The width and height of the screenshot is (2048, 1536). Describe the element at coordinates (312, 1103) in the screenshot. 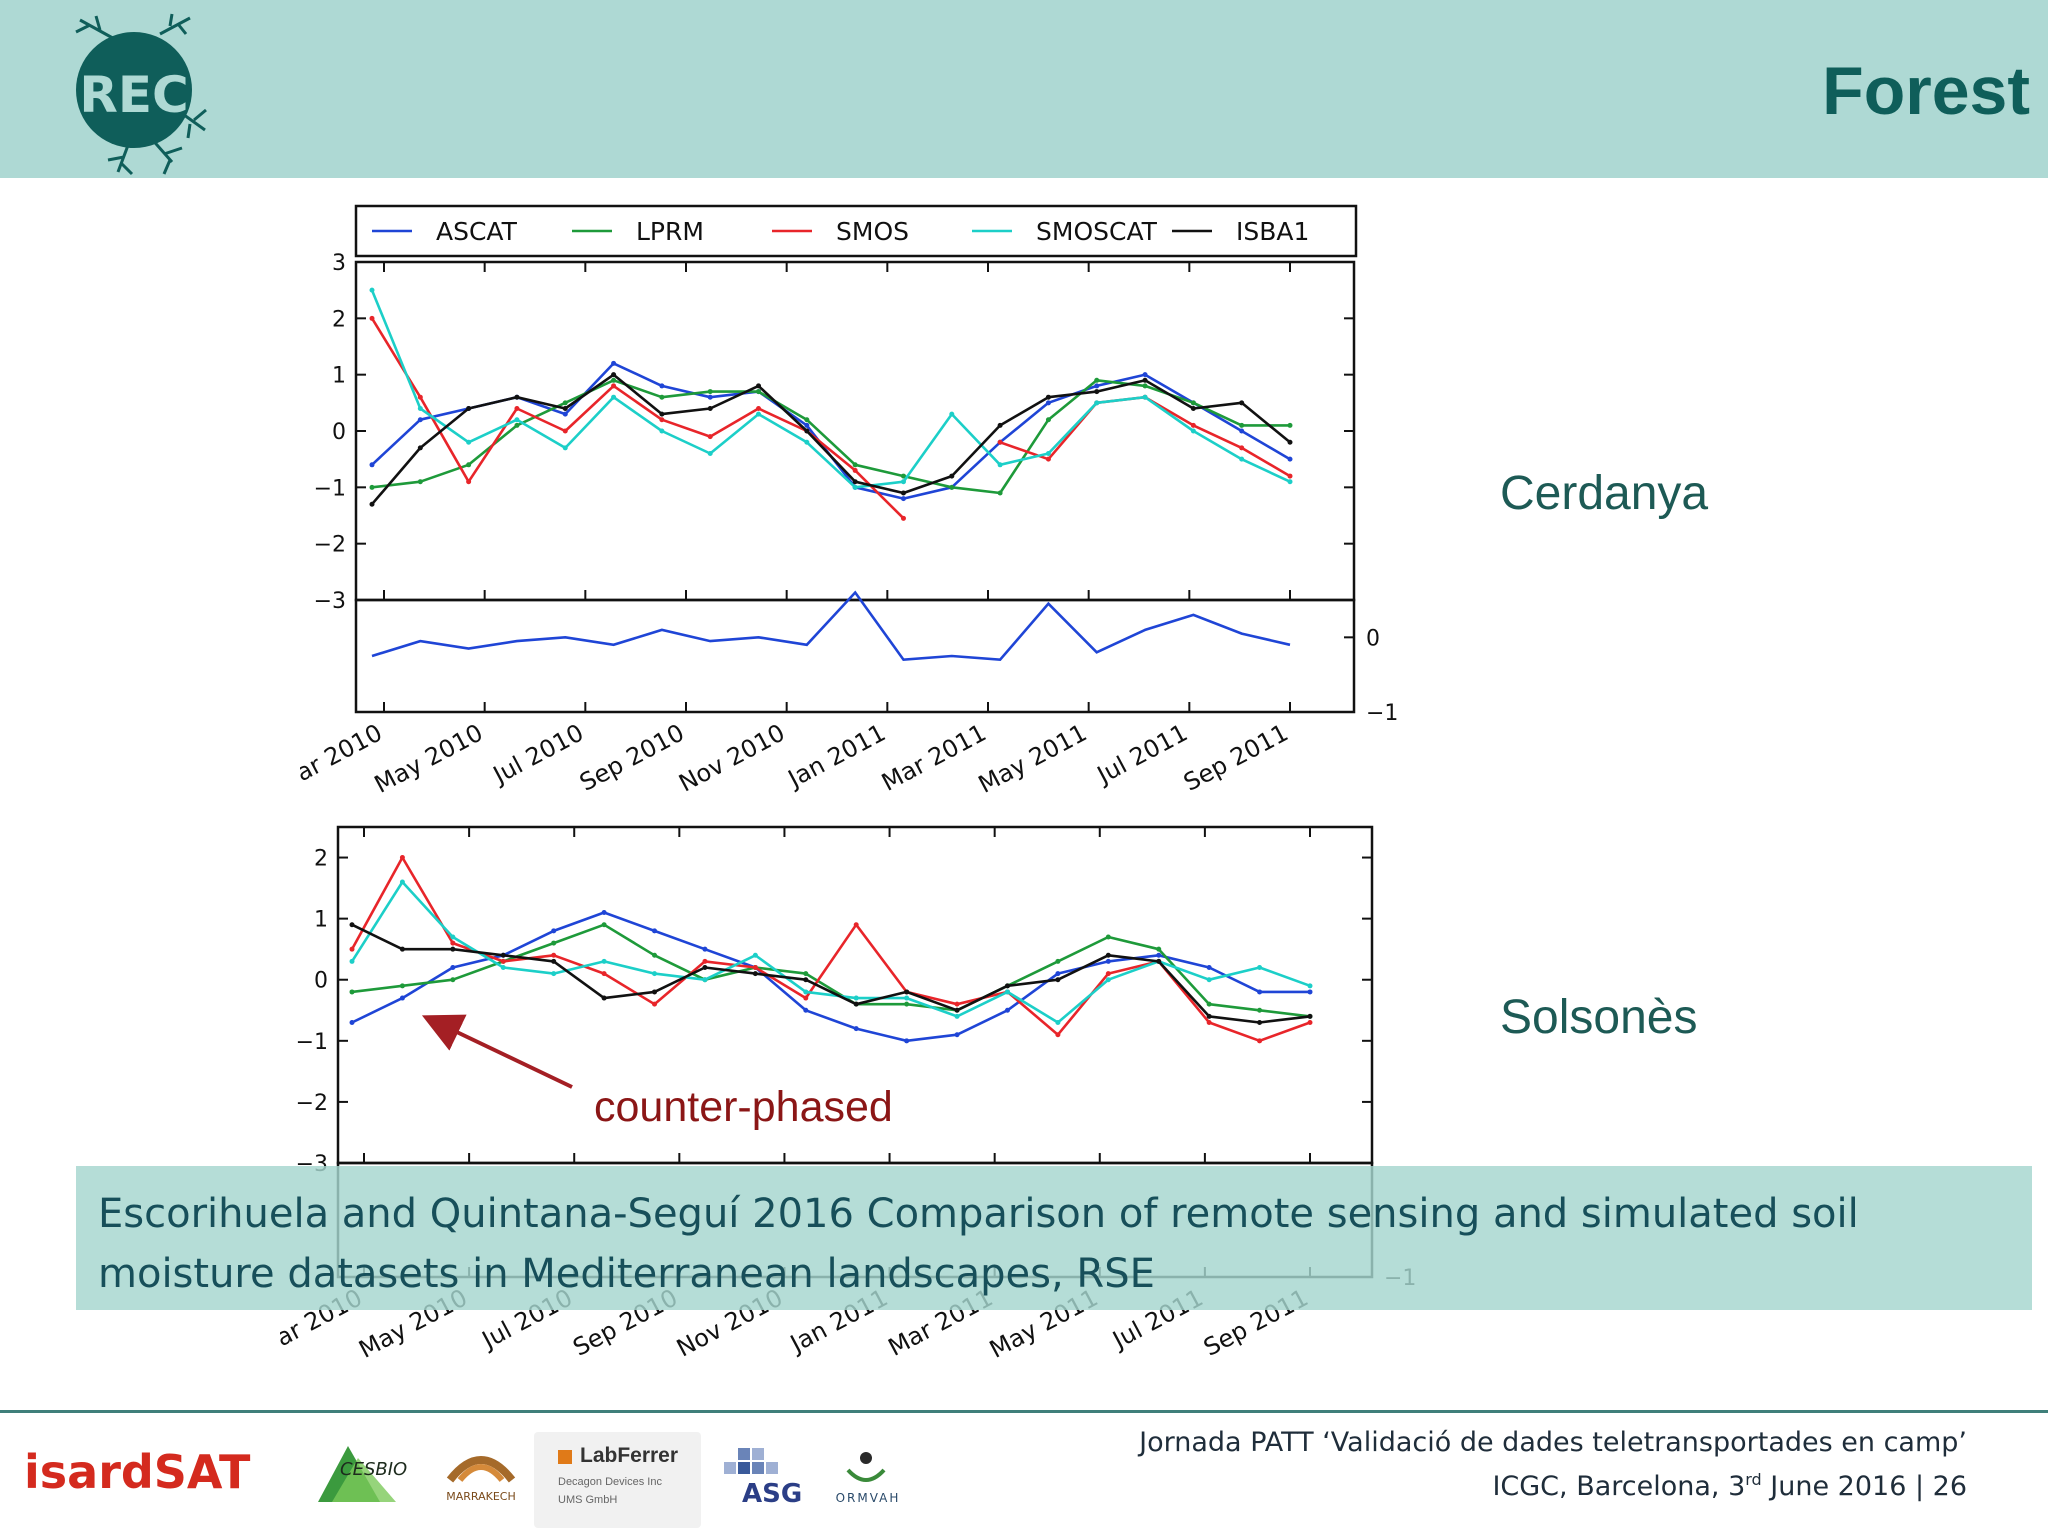

I see `y-tick-label: −2` at that location.